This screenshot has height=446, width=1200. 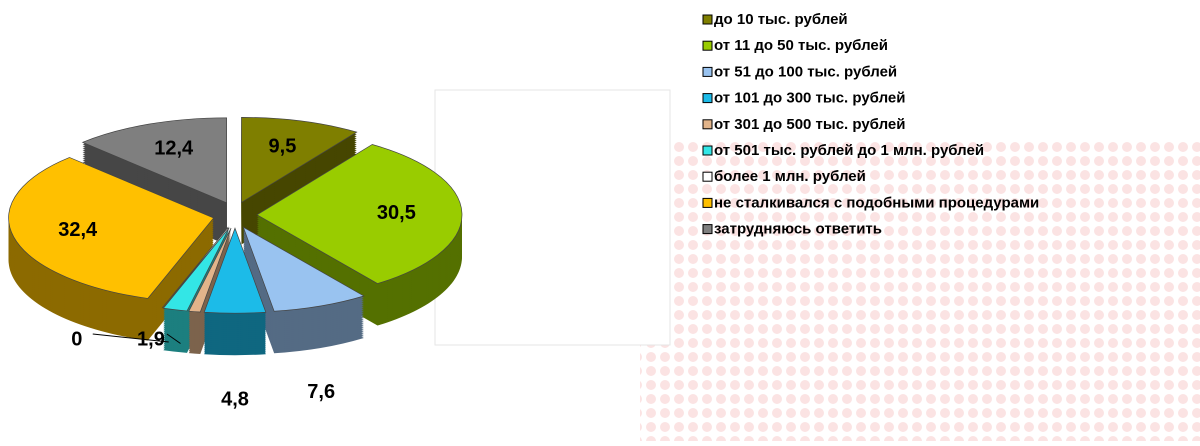 I want to click on legend-label: от 301 до 500 тыс. рублей, so click(x=809, y=124).